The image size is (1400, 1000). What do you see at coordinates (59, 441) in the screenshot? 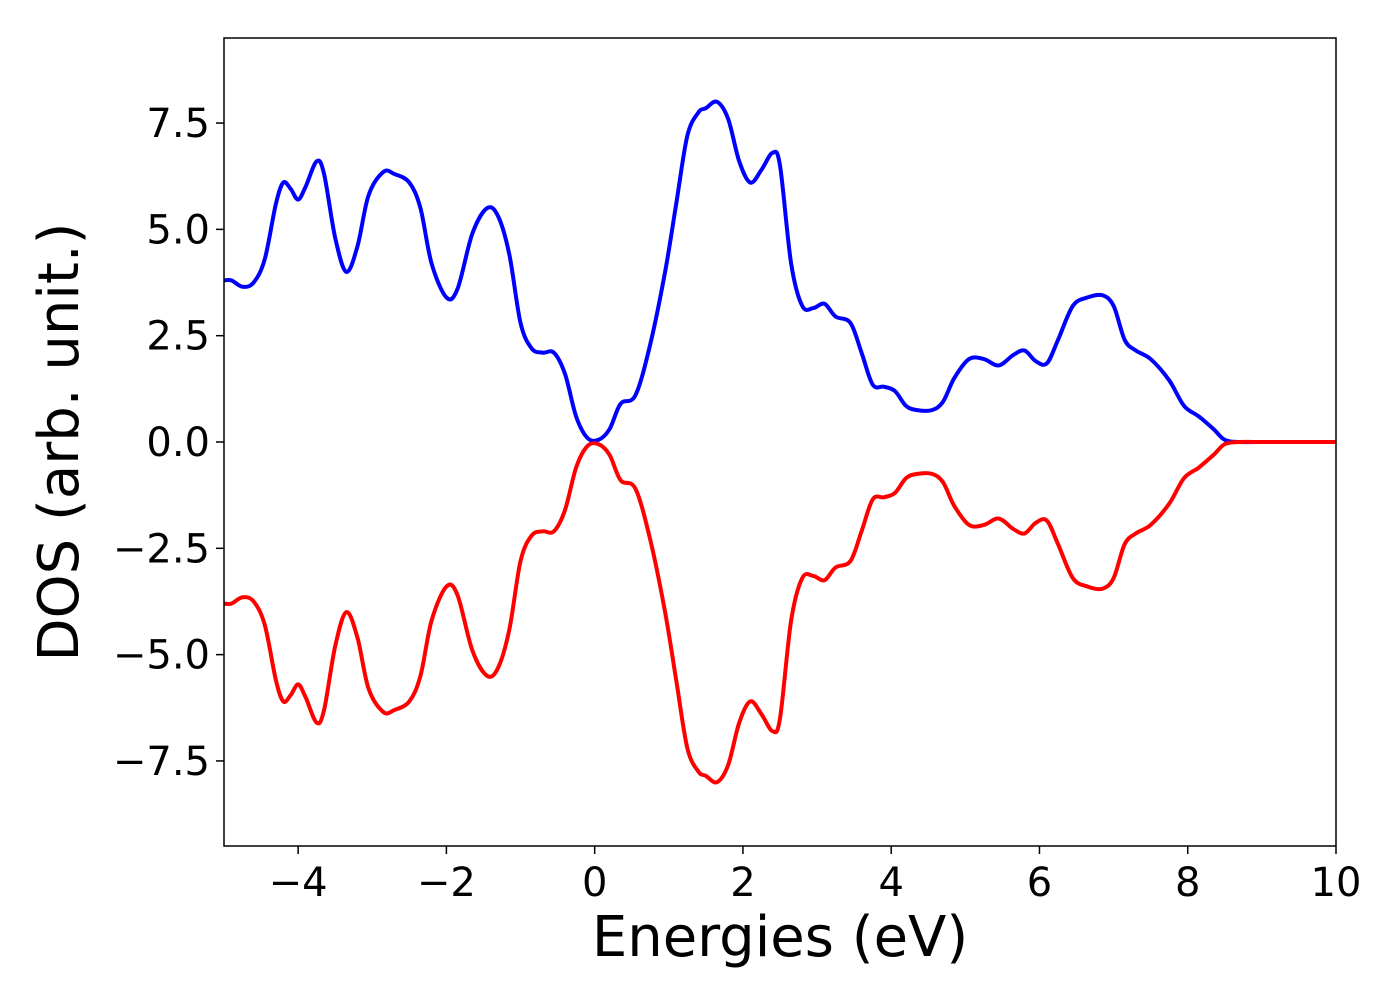
I see `y-axis-label: DOS (arb. unit.)` at bounding box center [59, 441].